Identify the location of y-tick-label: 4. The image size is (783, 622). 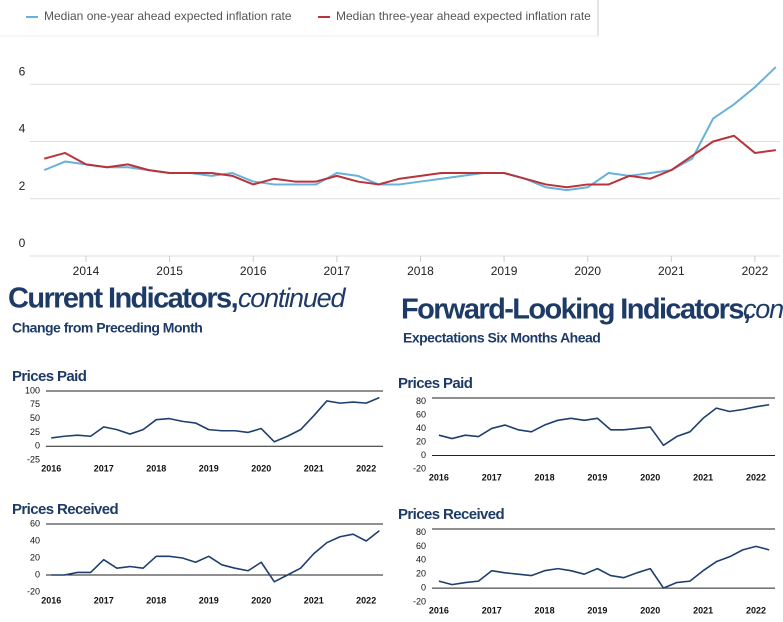
(22, 129).